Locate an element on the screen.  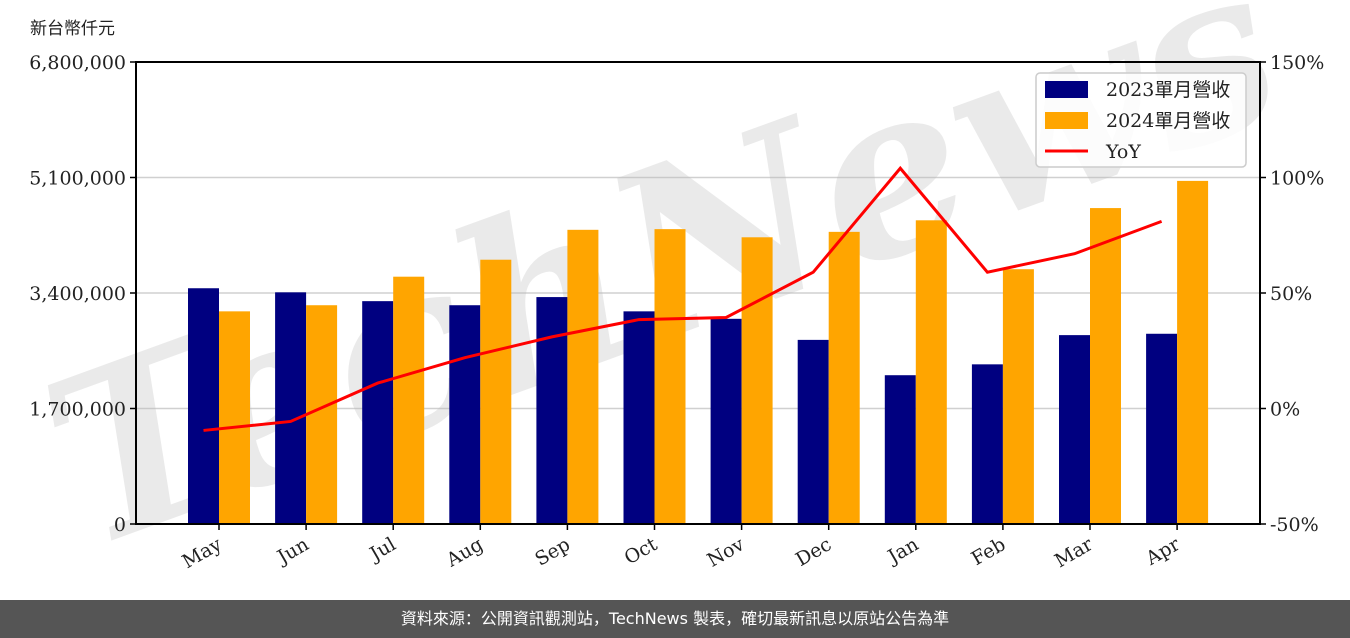
x-tick-label: Jan is located at coordinates (903, 551).